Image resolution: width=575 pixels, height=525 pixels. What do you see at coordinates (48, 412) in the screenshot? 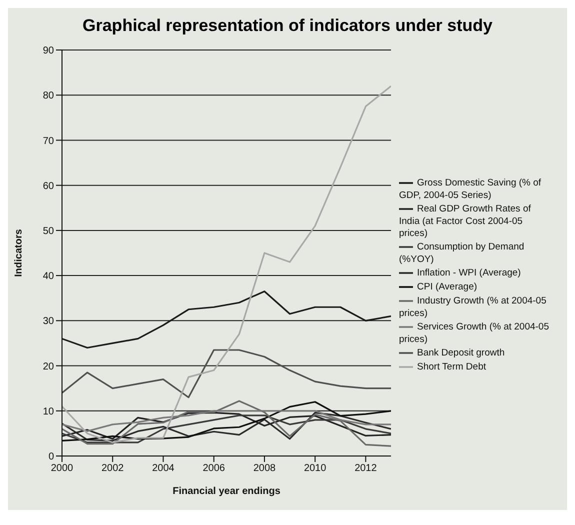
I see `y-tick-label: 10` at bounding box center [48, 412].